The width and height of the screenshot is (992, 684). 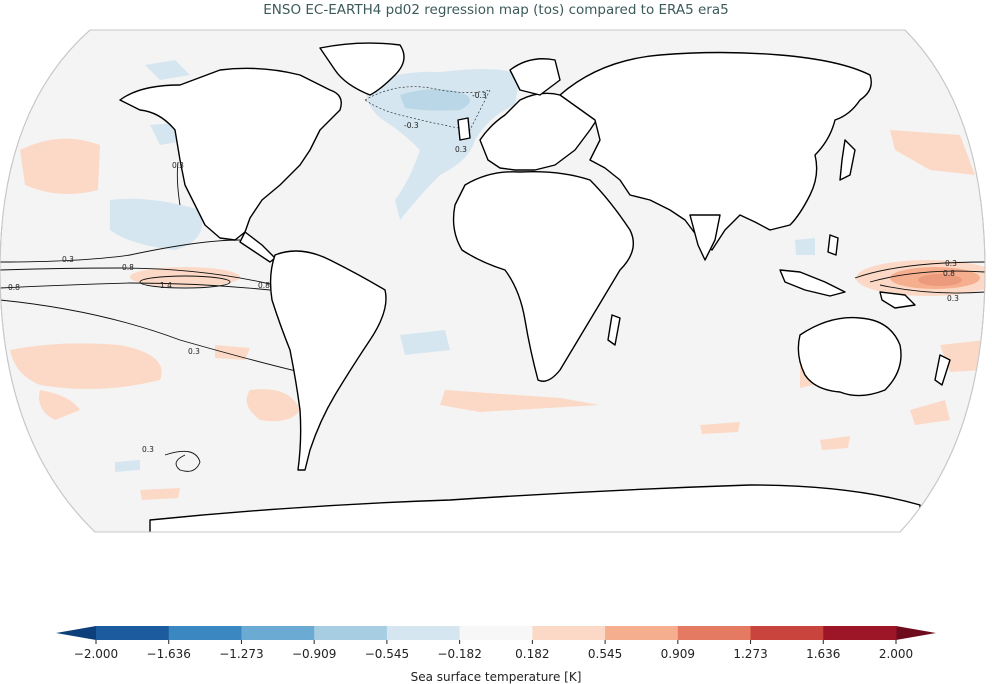 What do you see at coordinates (942, 370) in the screenshot?
I see `new-zealand` at bounding box center [942, 370].